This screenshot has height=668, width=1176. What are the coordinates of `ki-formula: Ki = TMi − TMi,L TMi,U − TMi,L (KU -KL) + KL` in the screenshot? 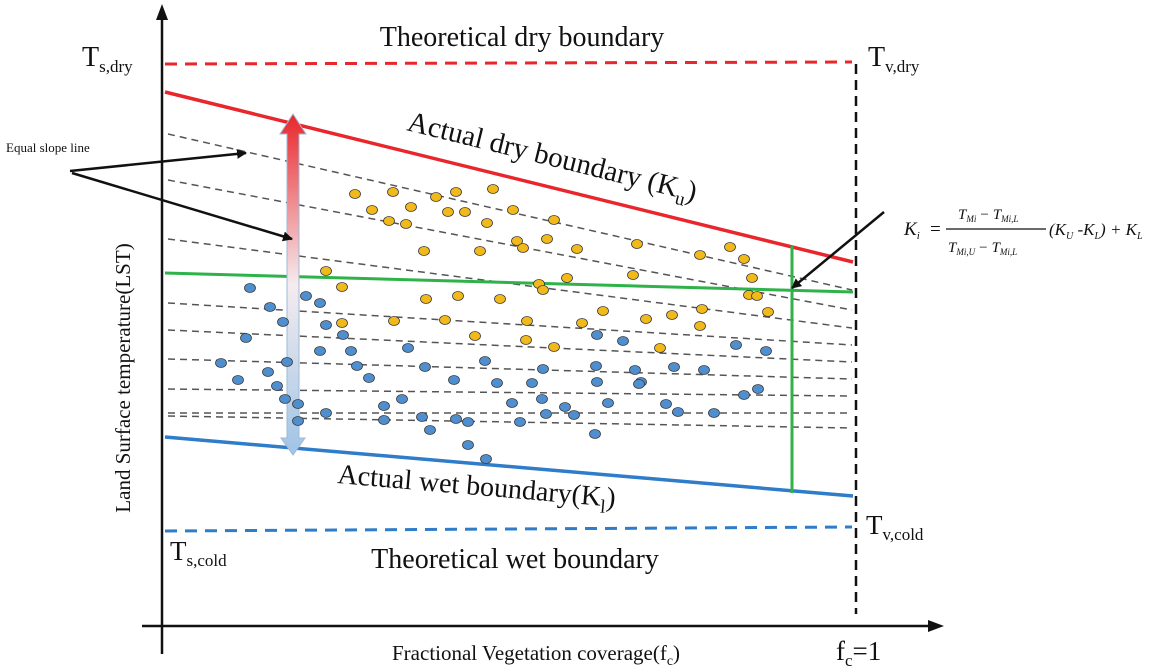 It's located at (1023, 232).